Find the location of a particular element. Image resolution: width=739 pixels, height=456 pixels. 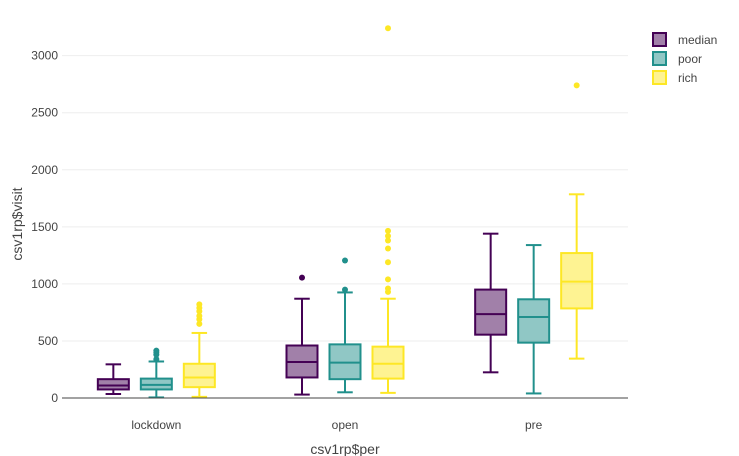

legend: median poor rich is located at coordinates (684, 58).